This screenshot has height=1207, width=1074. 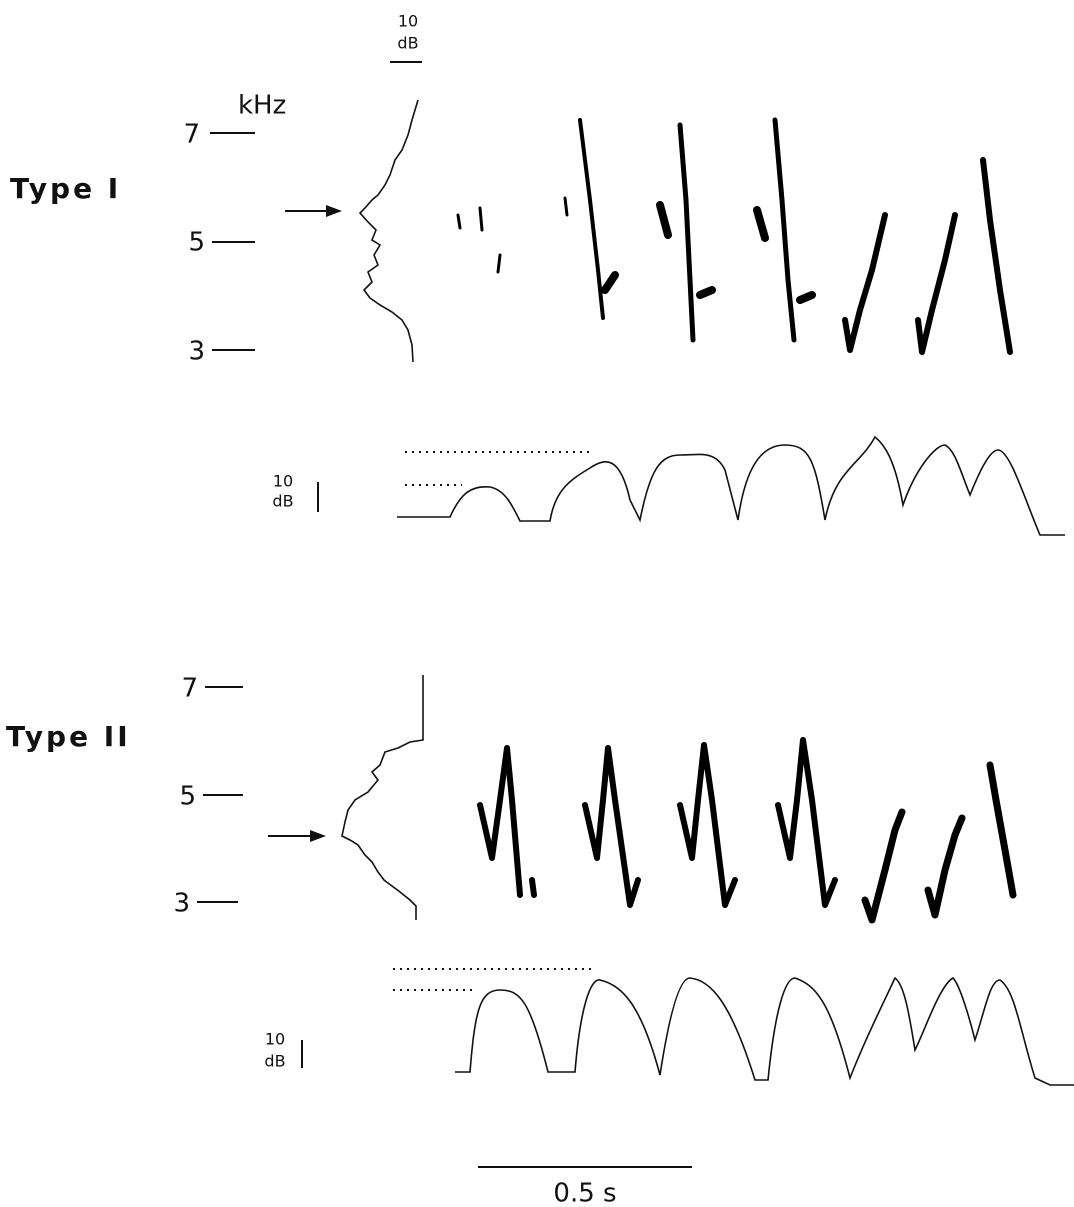 What do you see at coordinates (407, 43) in the screenshot?
I see `spectrum-scale-unit: dB` at bounding box center [407, 43].